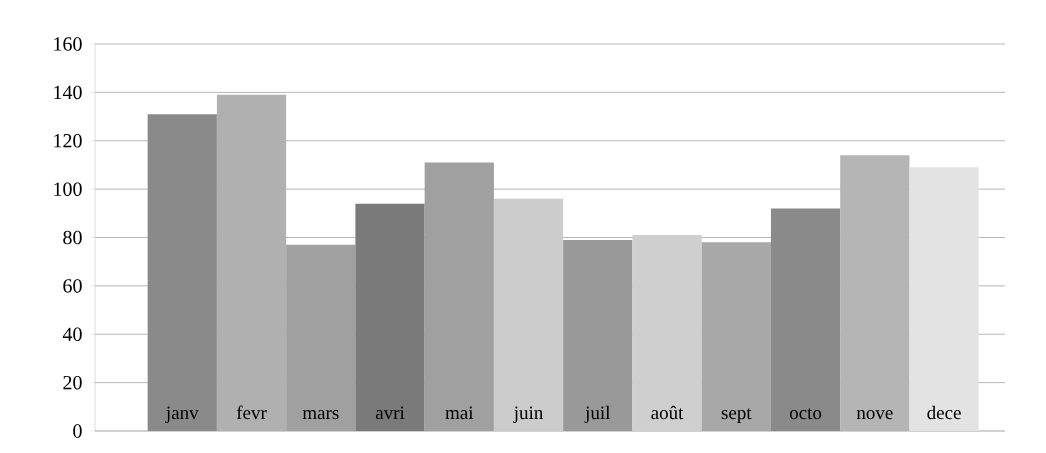 The width and height of the screenshot is (1046, 453). What do you see at coordinates (68, 44) in the screenshot?
I see `y-tick-label: 160` at bounding box center [68, 44].